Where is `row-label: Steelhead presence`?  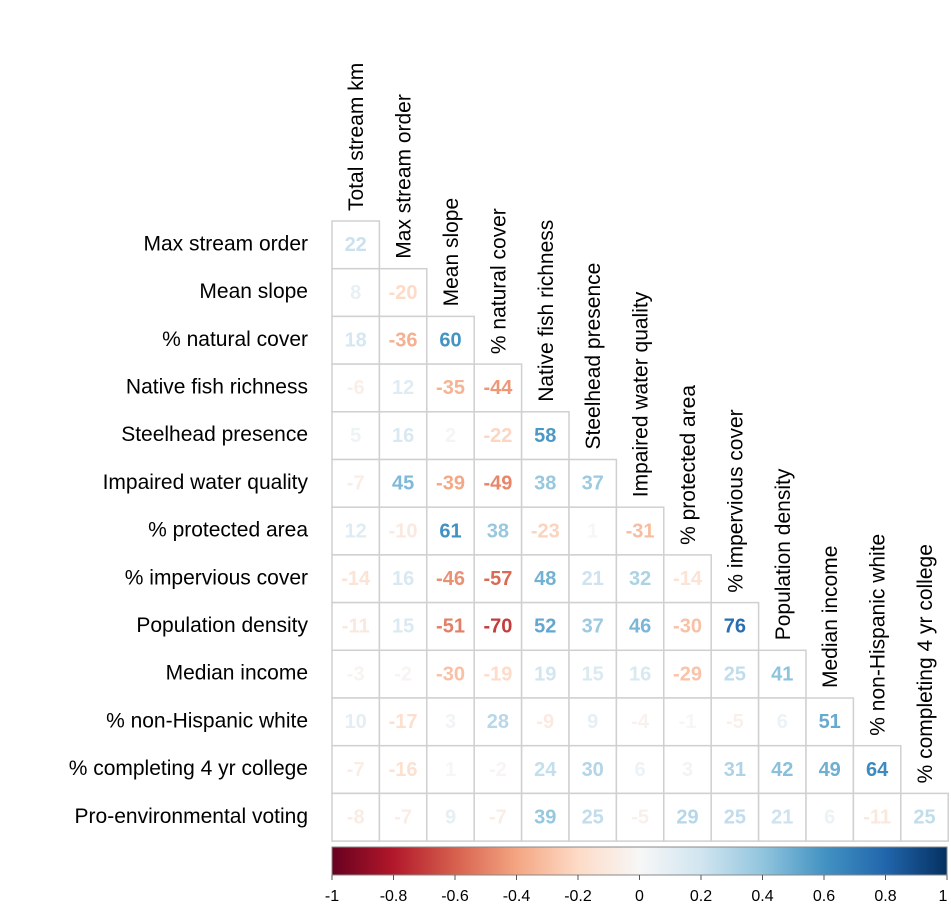
row-label: Steelhead presence is located at coordinates (214, 434).